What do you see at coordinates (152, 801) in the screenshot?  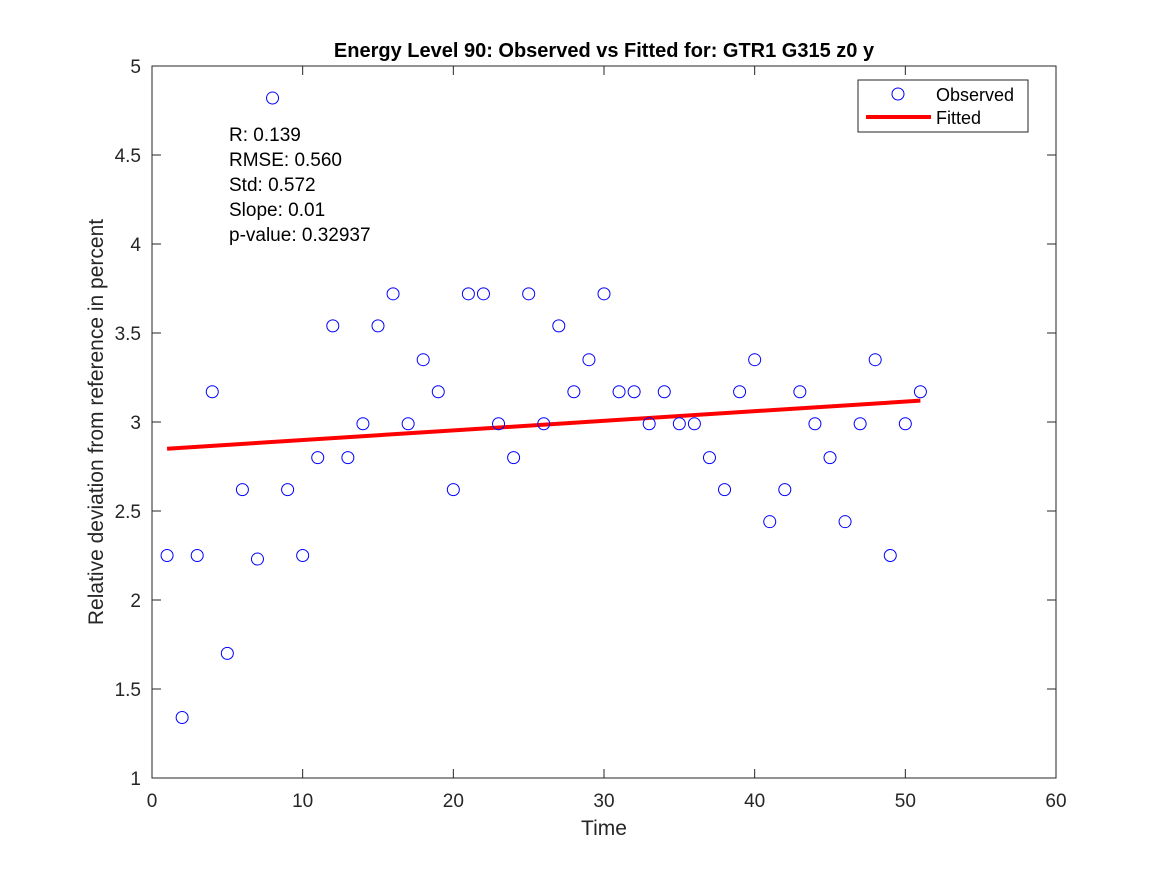 I see `x-tick-label: 0` at bounding box center [152, 801].